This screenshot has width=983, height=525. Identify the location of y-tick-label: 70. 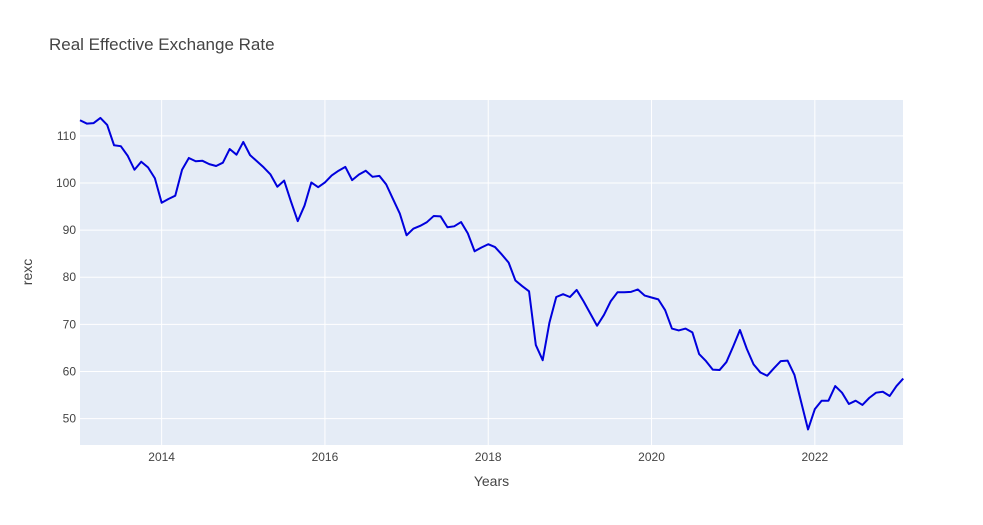
(70, 324).